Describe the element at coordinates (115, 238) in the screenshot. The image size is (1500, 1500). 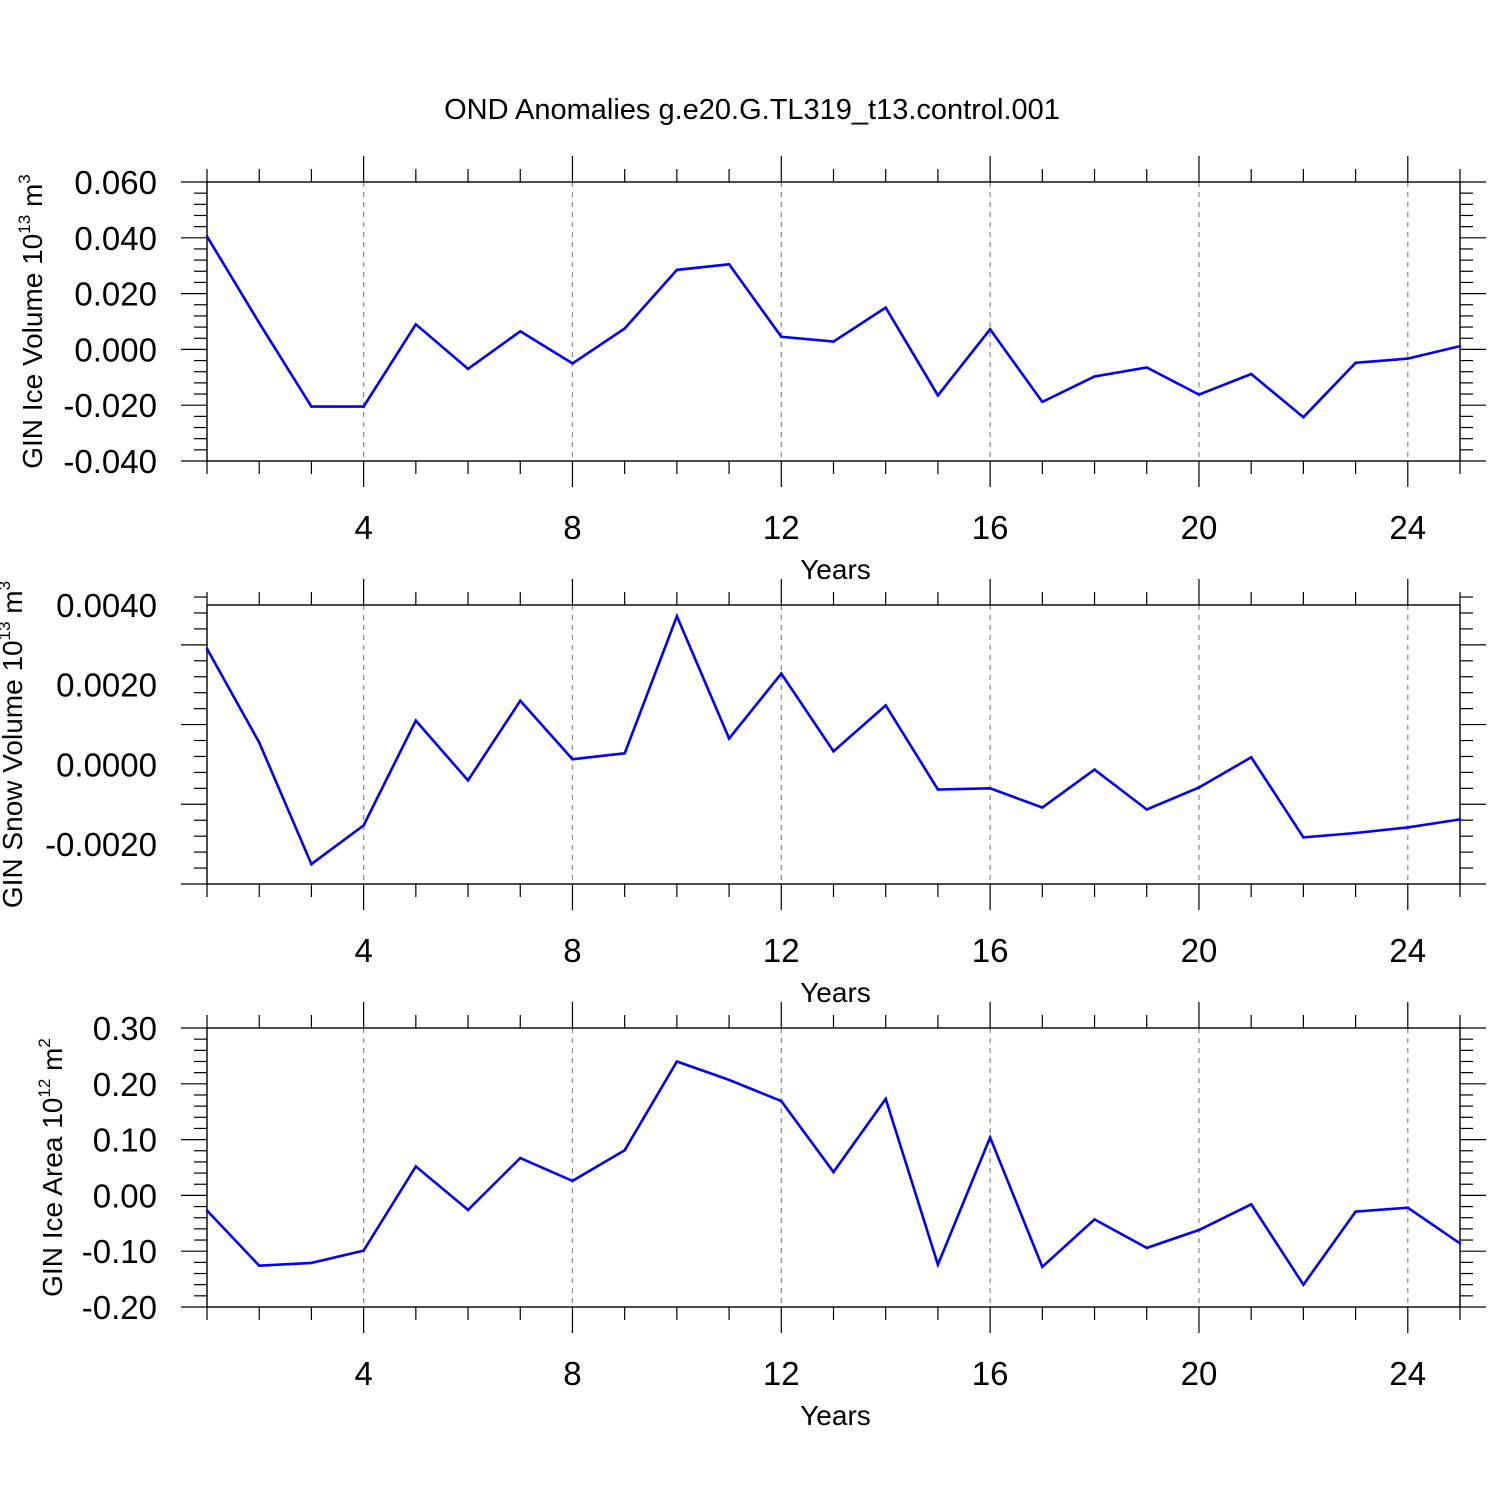
I see `y-tick-label: 0.040` at that location.